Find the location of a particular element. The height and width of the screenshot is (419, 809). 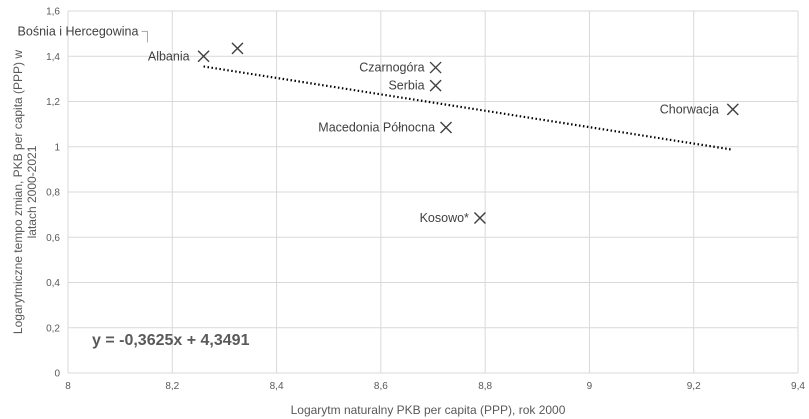

y-tick-labels: 0 0,2 0,4 0,6 0,8 1 1,2 1,4 1,6 is located at coordinates (53, 193).